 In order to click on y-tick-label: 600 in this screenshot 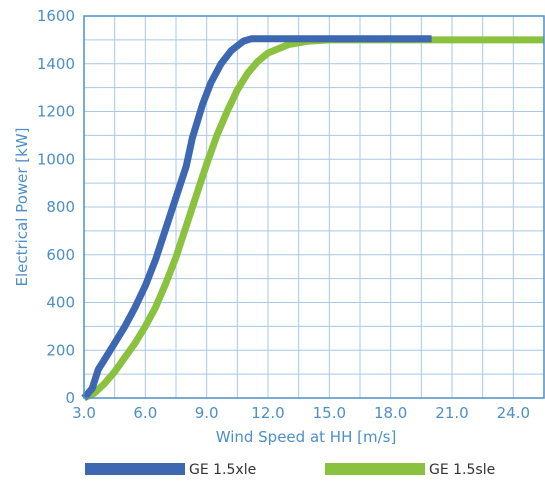, I will do `click(60, 255)`.